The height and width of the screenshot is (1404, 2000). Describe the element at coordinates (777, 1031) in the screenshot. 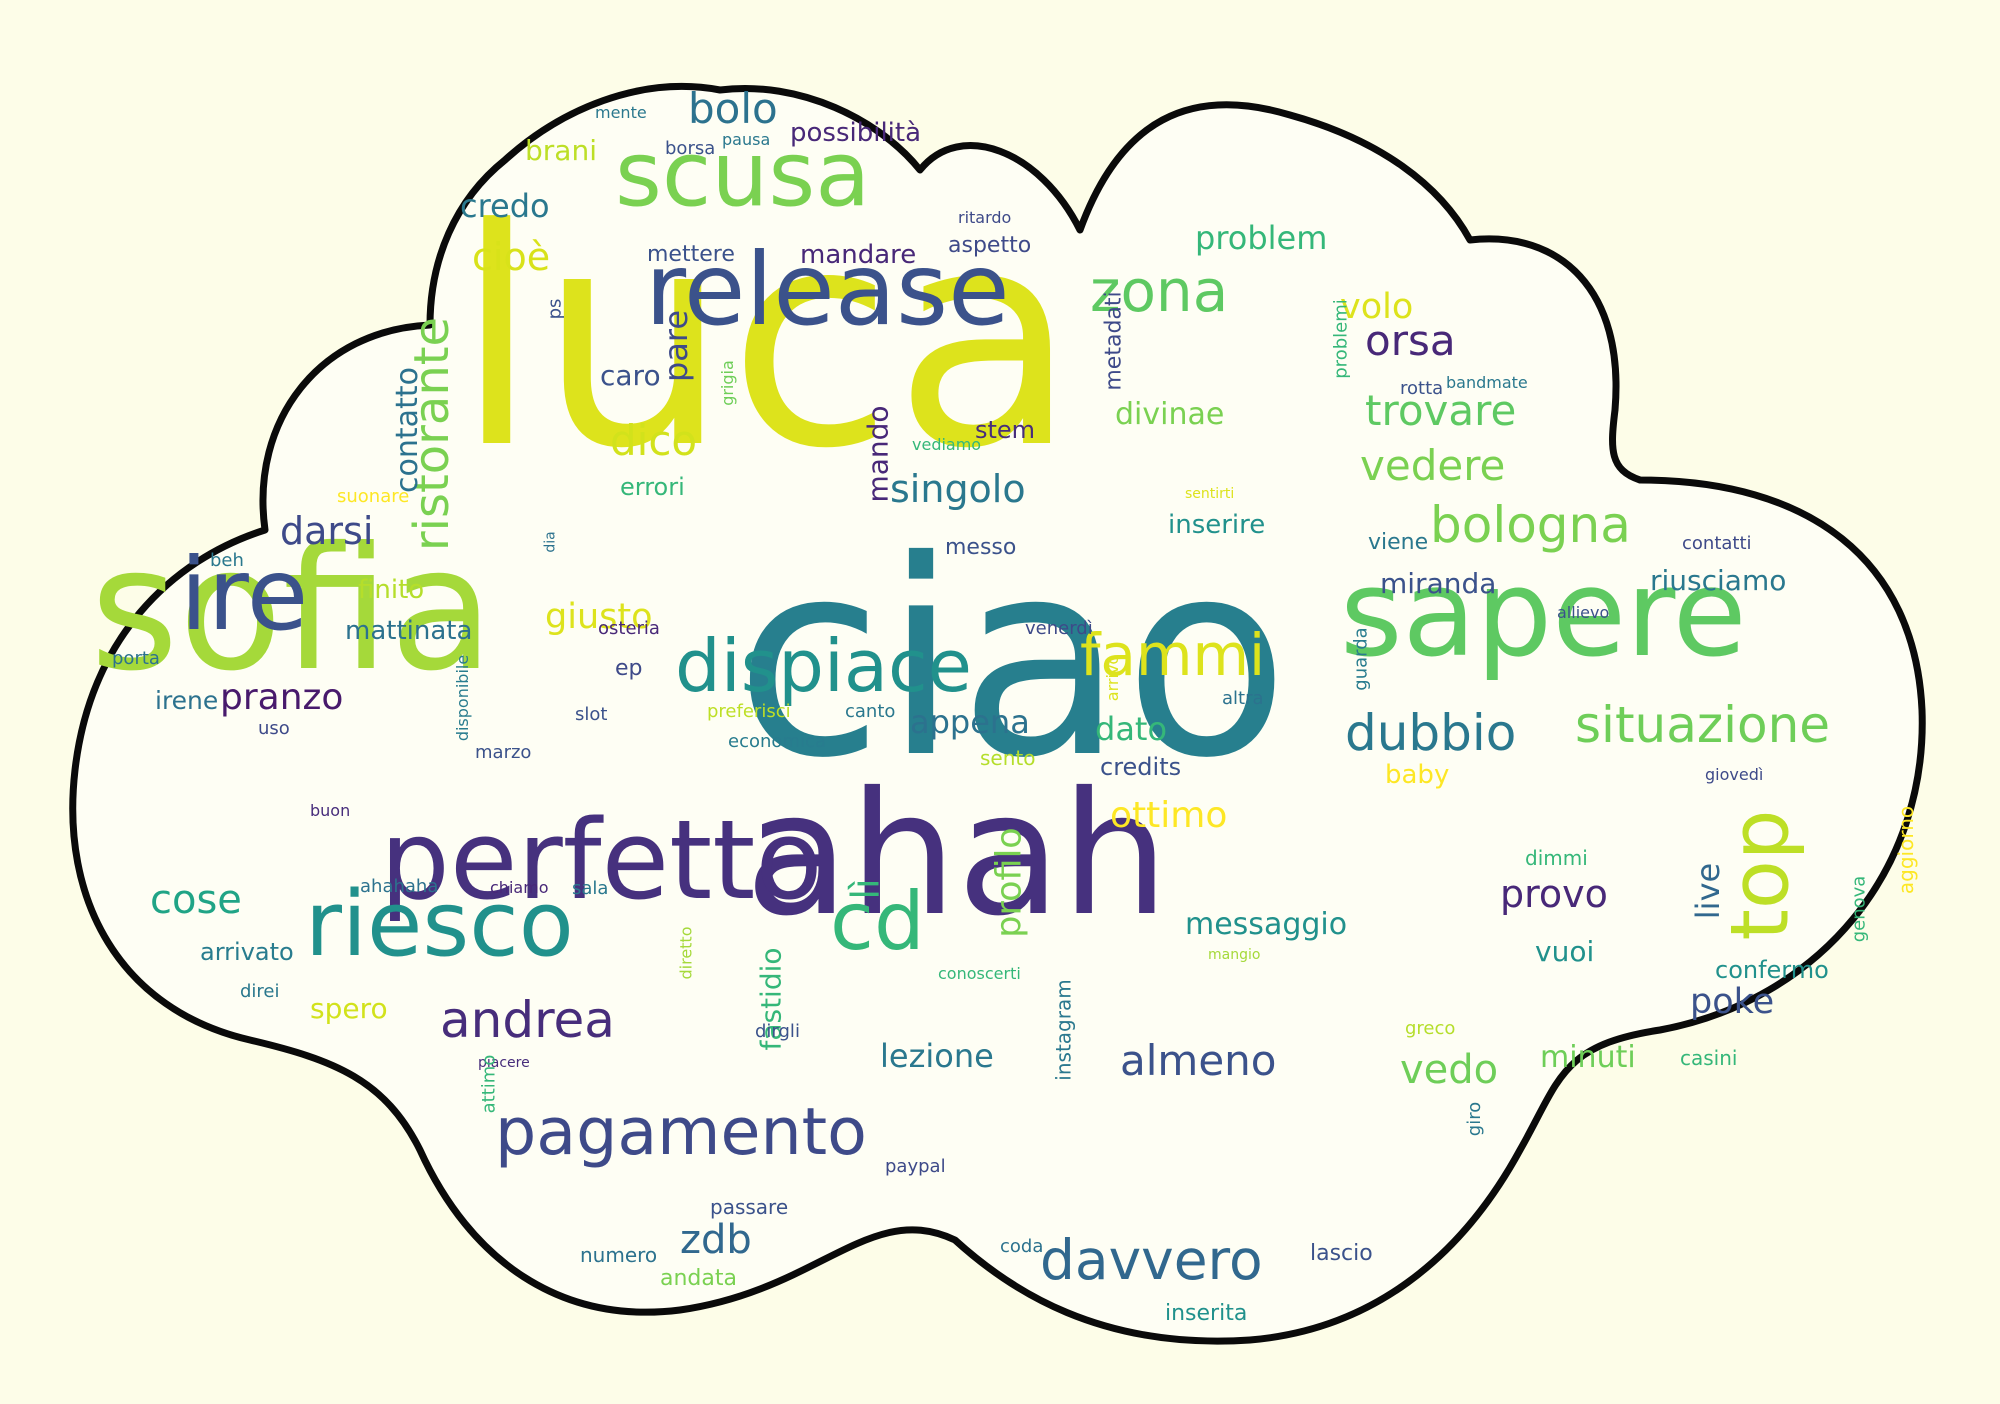

I see `word-dirgli: dirgli` at that location.